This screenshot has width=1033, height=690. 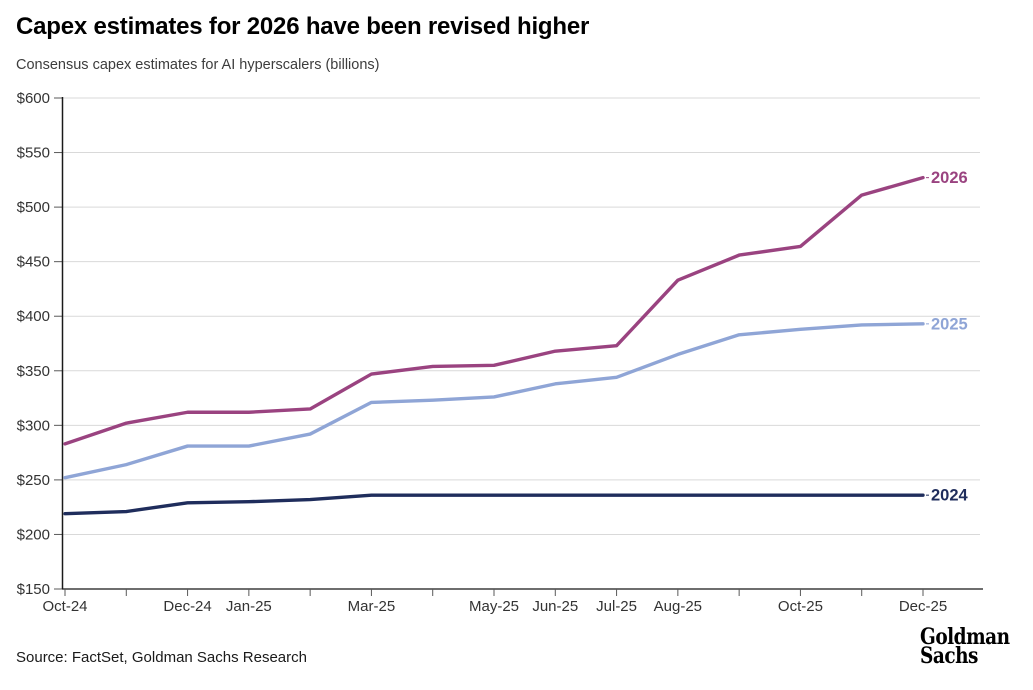 I want to click on x-axis-label: Oct-24, so click(x=64, y=606).